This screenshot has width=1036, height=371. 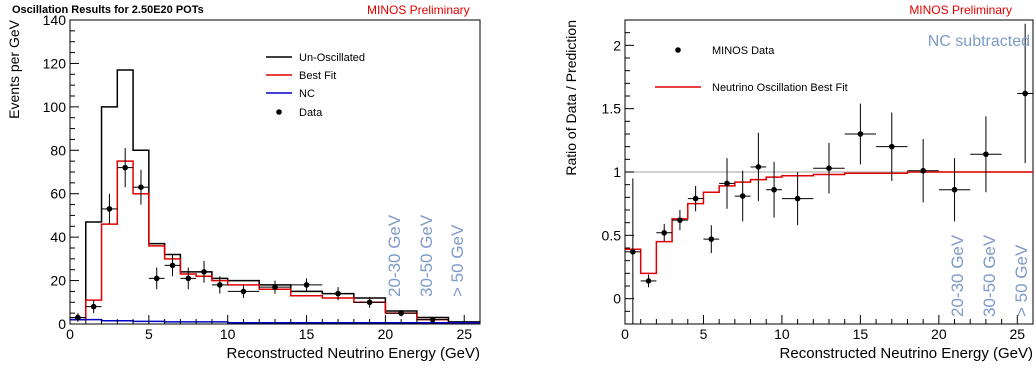 I want to click on left-y-tick-label: 120, so click(x=55, y=63).